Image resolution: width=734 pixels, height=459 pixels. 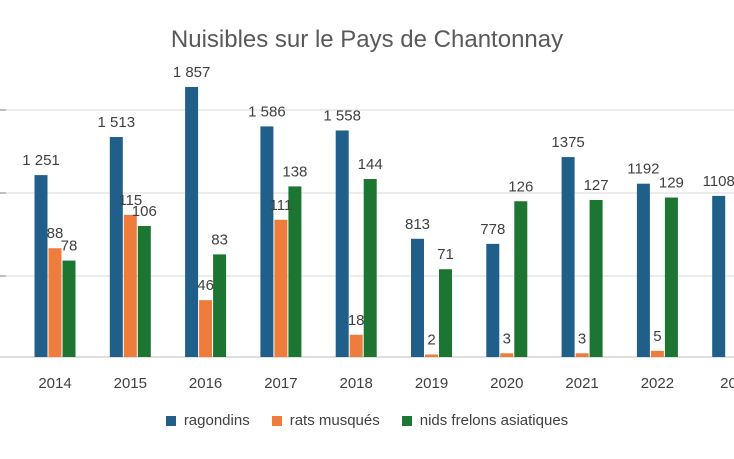 I want to click on bar-nids-frelons-2018, so click(x=370, y=268).